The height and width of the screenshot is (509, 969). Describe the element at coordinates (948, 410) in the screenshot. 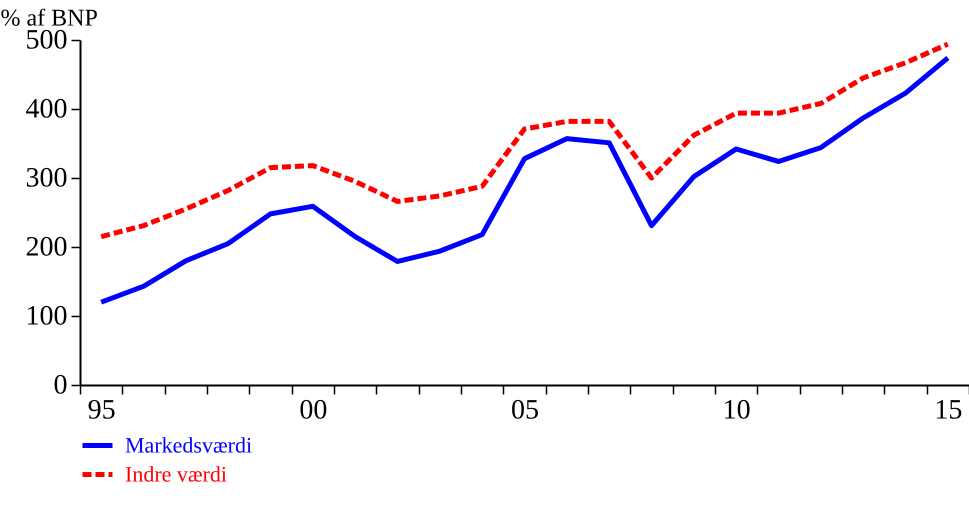

I see `x-tick-label: 15` at that location.